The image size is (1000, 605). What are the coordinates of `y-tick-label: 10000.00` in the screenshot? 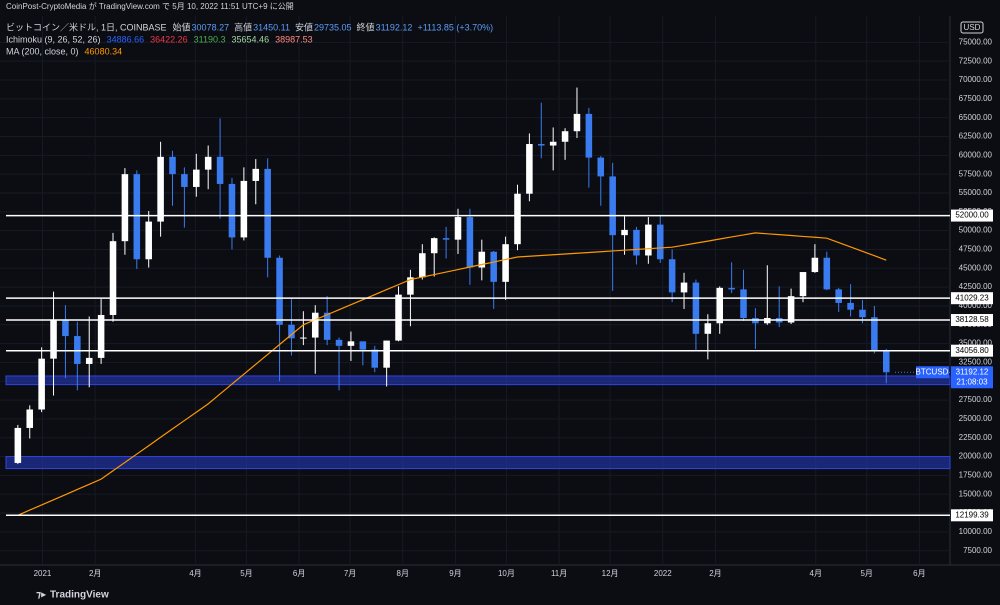 It's located at (976, 531).